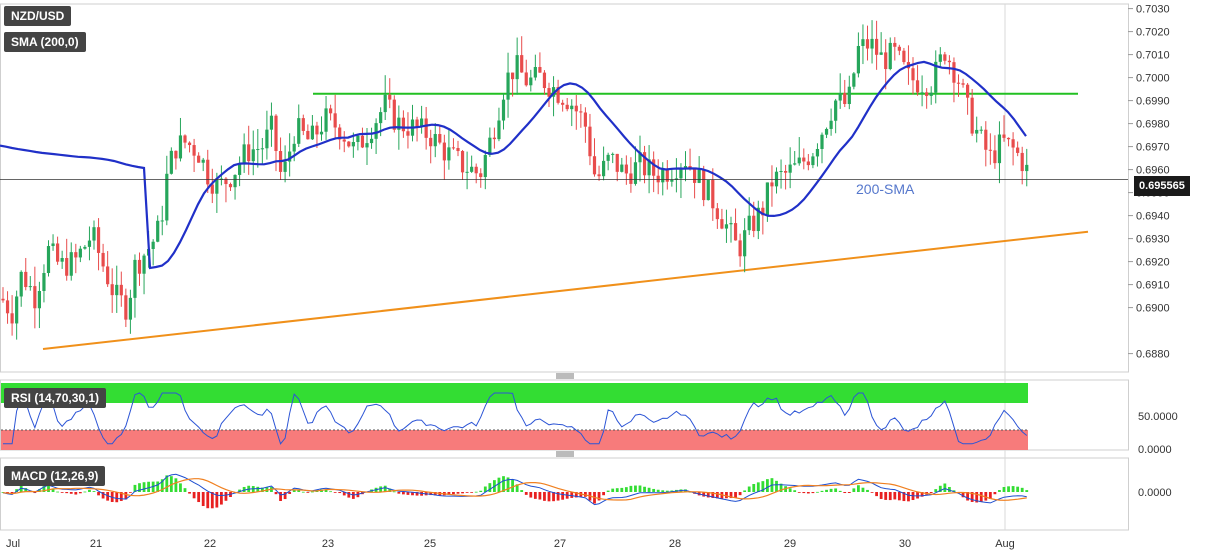  I want to click on x-tick-label: 30, so click(905, 544).